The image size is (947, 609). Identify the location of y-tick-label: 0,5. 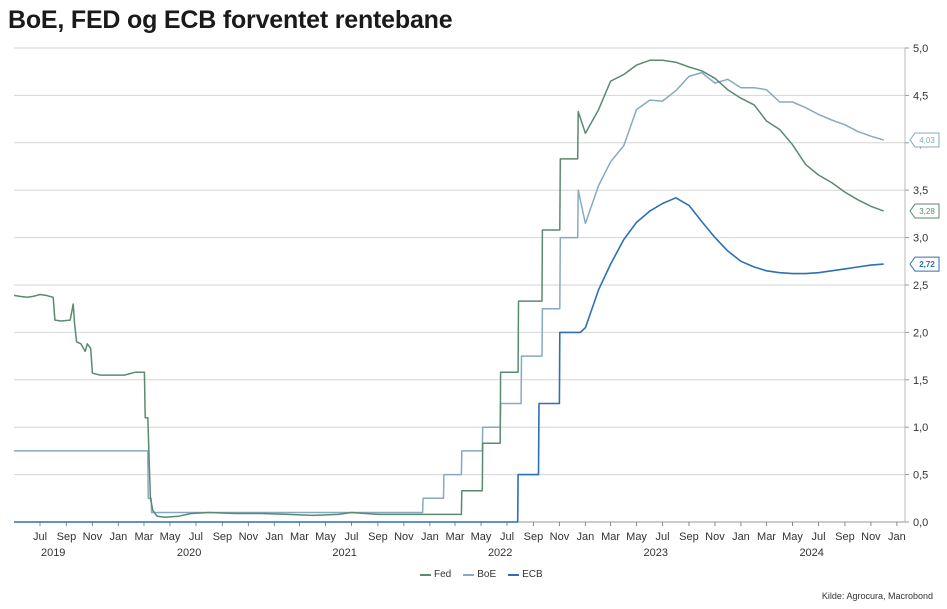
(920, 476).